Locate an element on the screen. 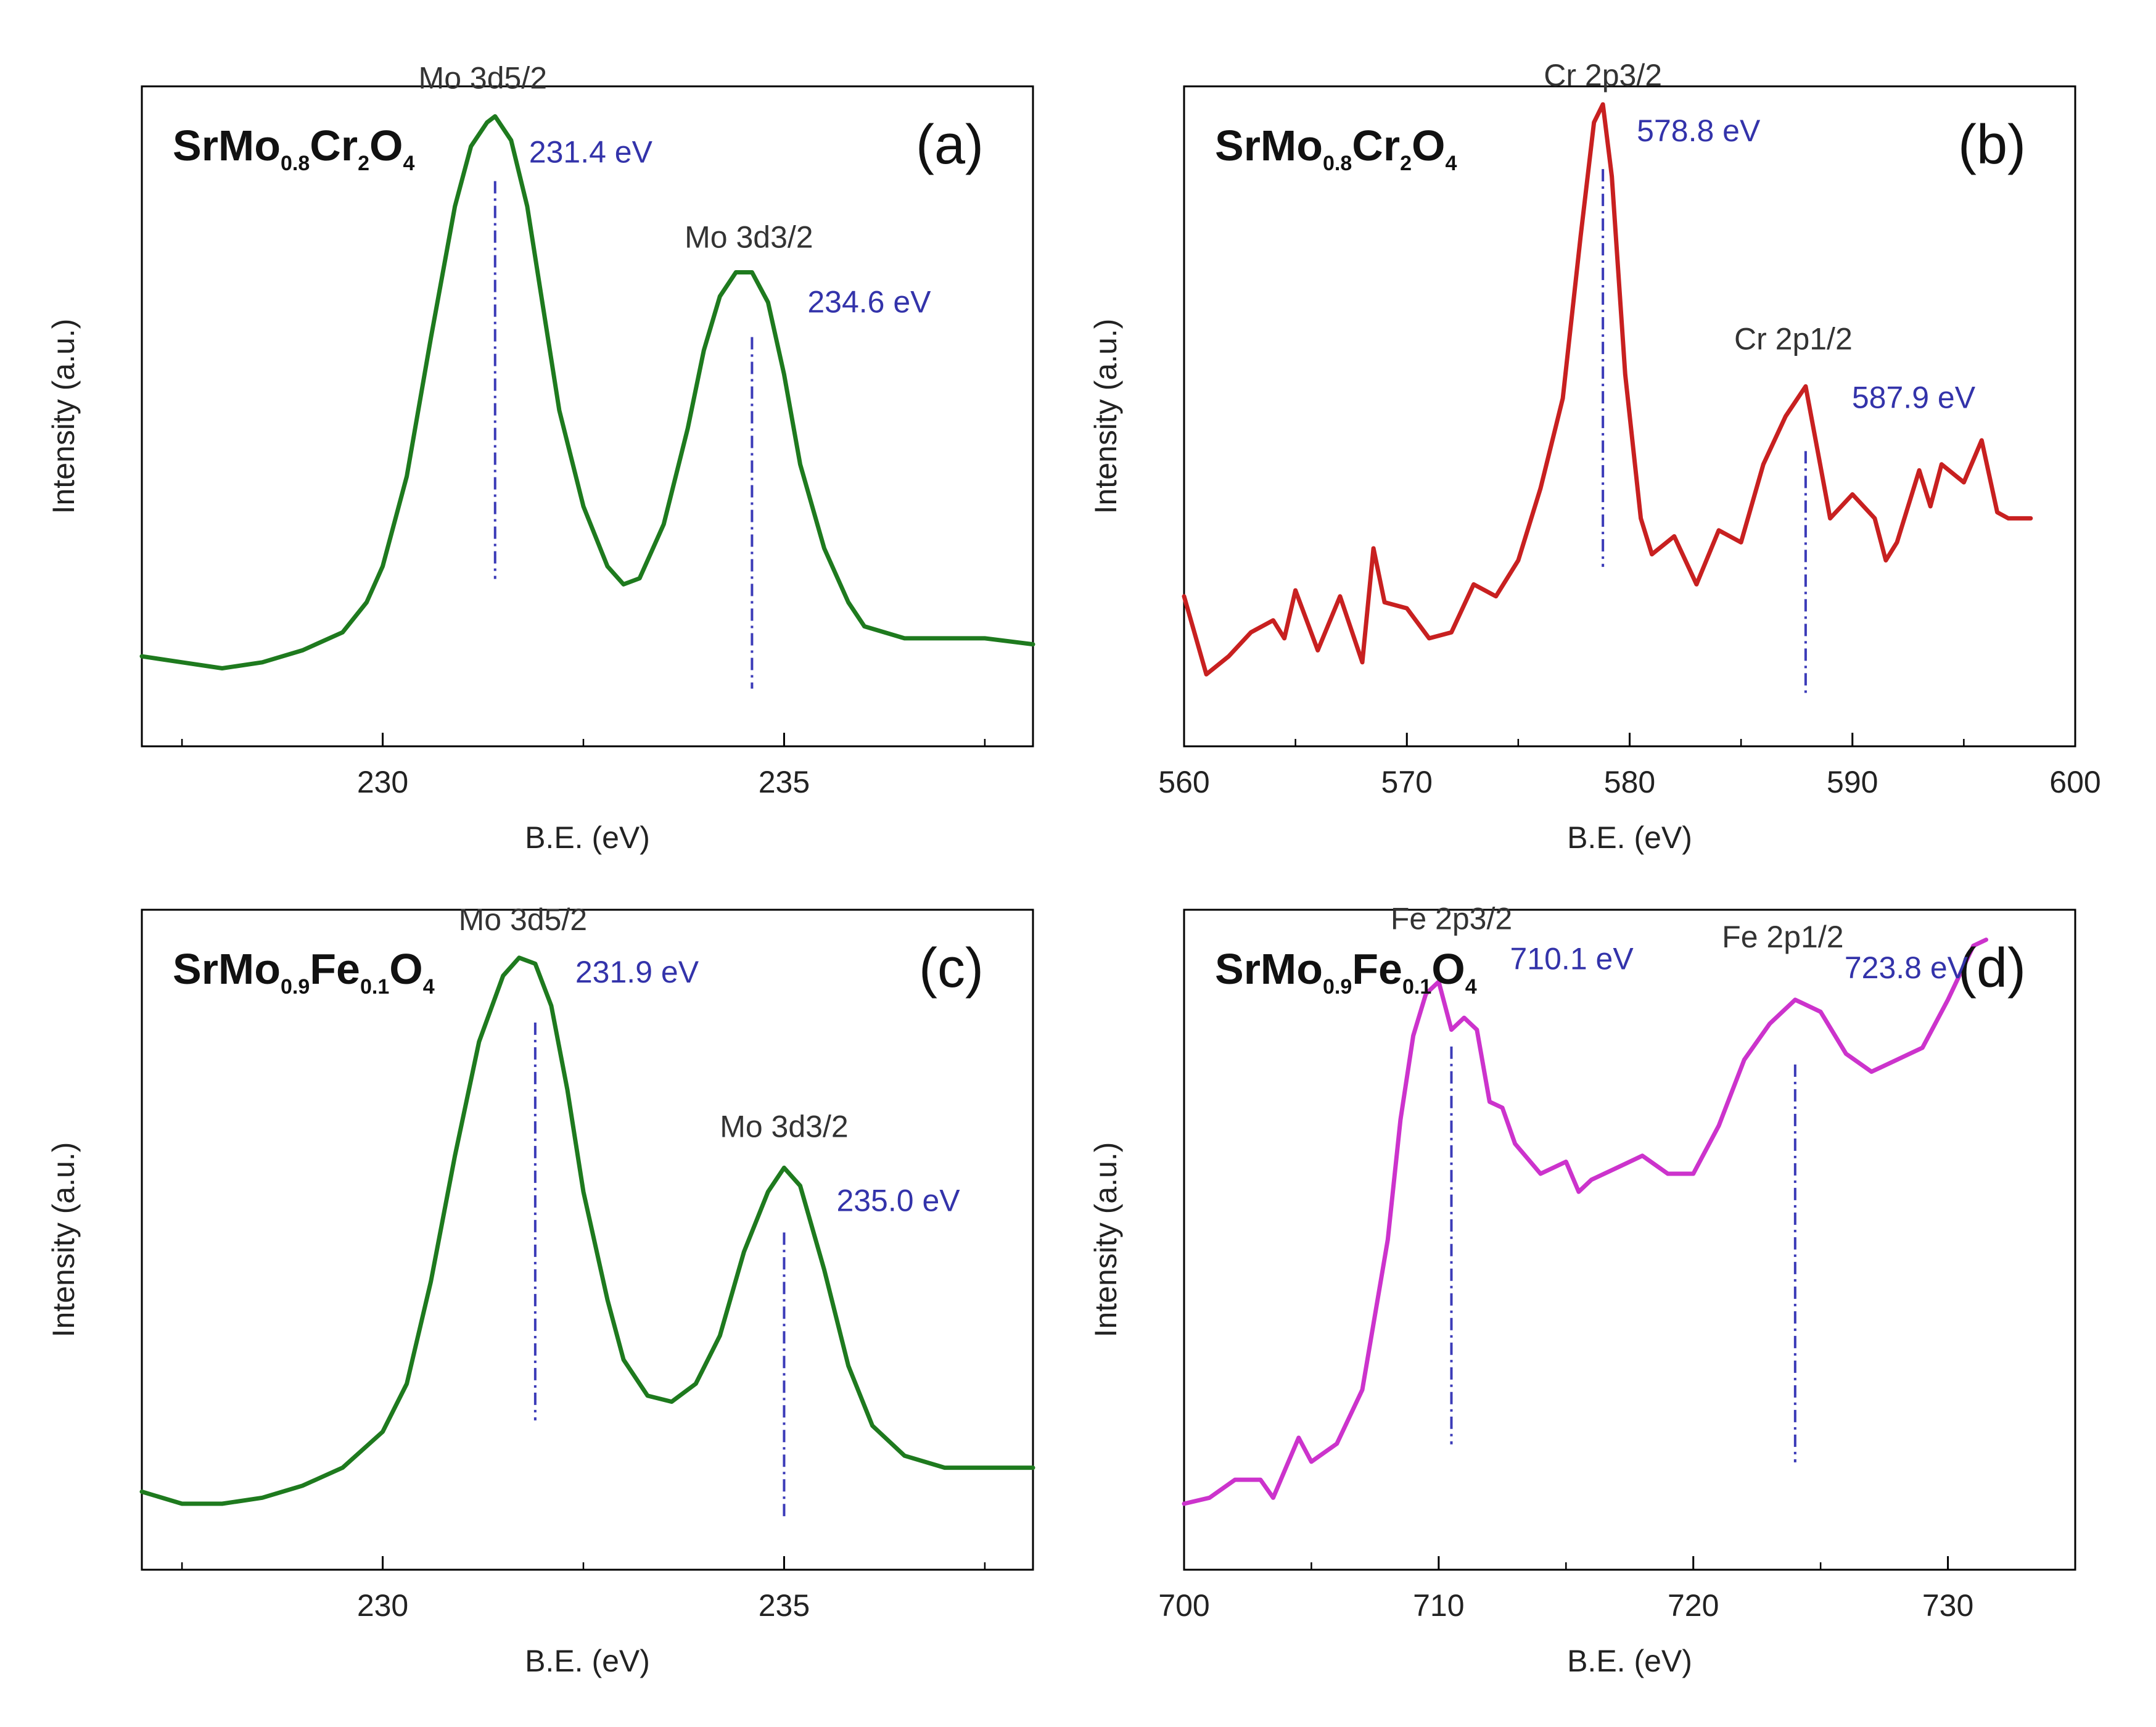 Image resolution: width=2156 pixels, height=1727 pixels. panel-d-xtick-label: 710 is located at coordinates (1438, 1605).